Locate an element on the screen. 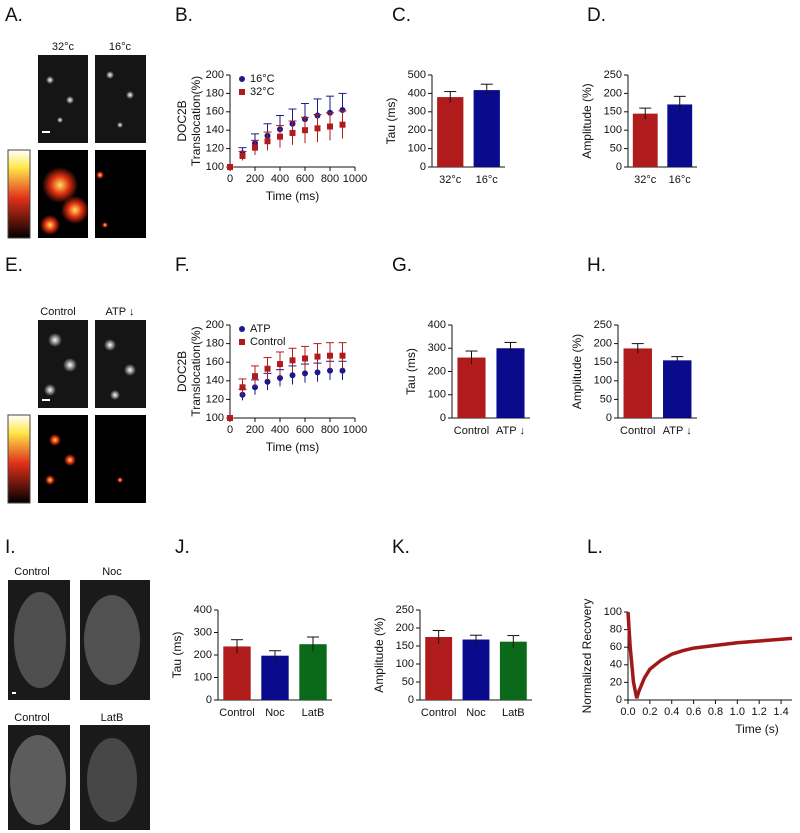 The width and height of the screenshot is (800, 833). x-tick-label: Noc is located at coordinates (275, 713).